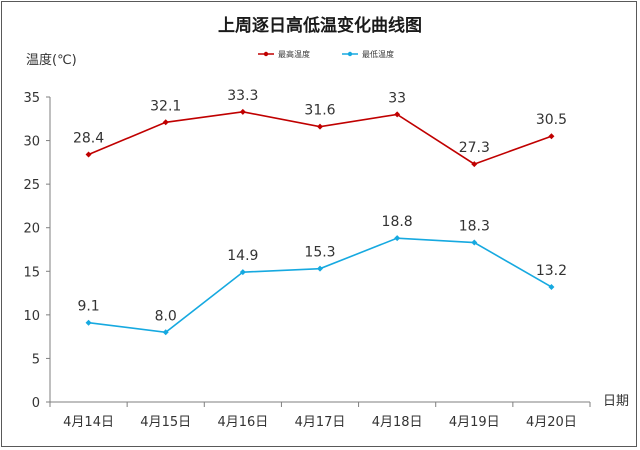 This screenshot has width=640, height=450. Describe the element at coordinates (31, 272) in the screenshot. I see `y-tick-label: 15` at that location.